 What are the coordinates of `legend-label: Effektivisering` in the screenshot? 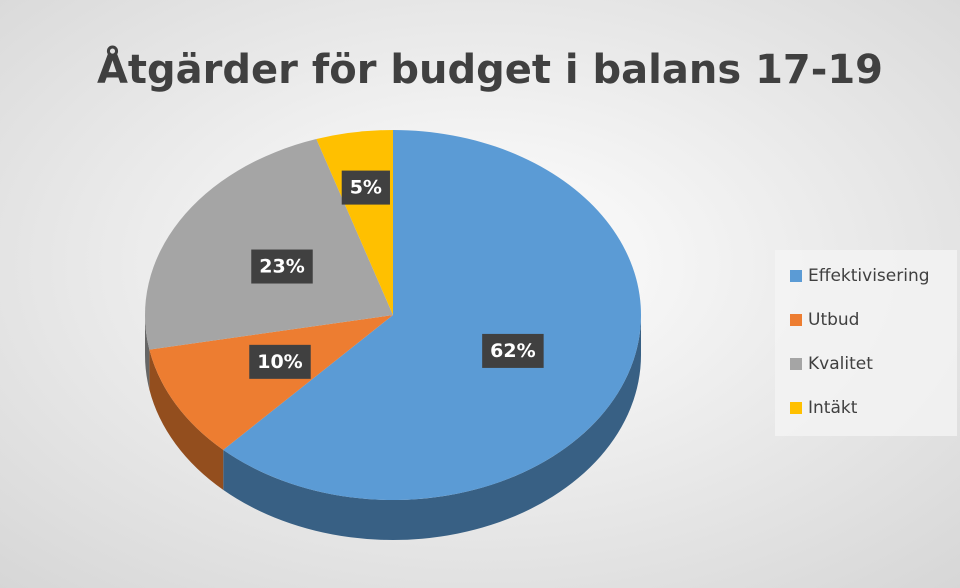 It's located at (869, 276).